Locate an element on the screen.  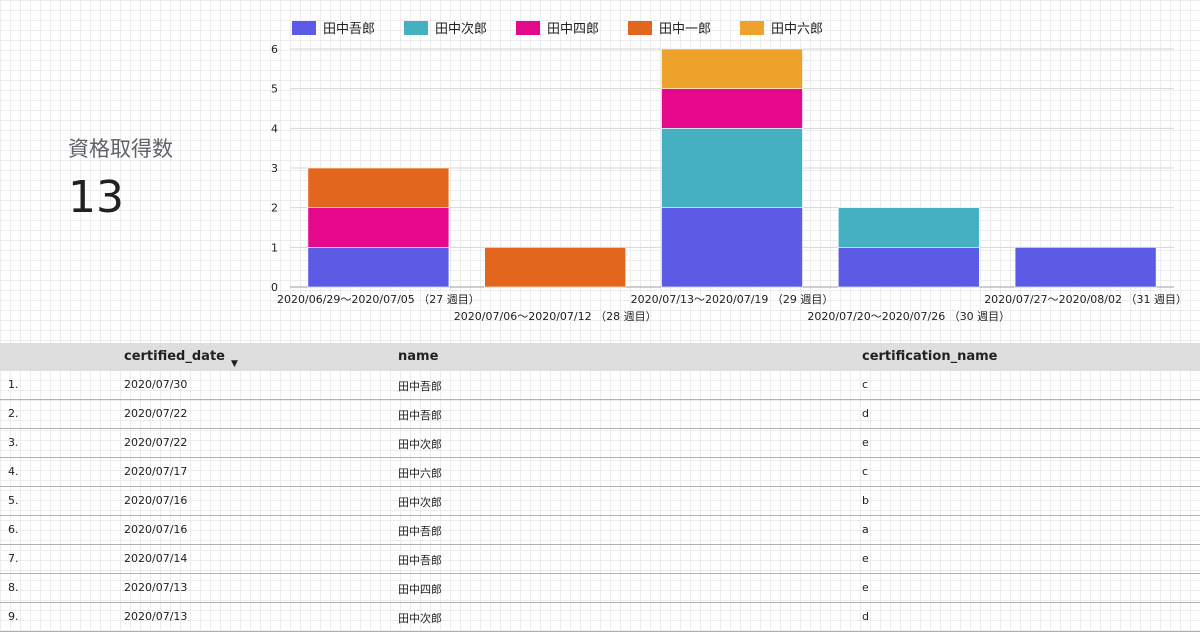
column-header-label: certified_date is located at coordinates (174, 356).